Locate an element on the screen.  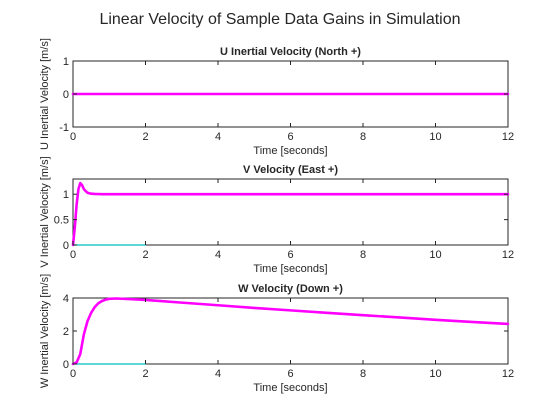
w-series-2-line is located at coordinates (290, 331).